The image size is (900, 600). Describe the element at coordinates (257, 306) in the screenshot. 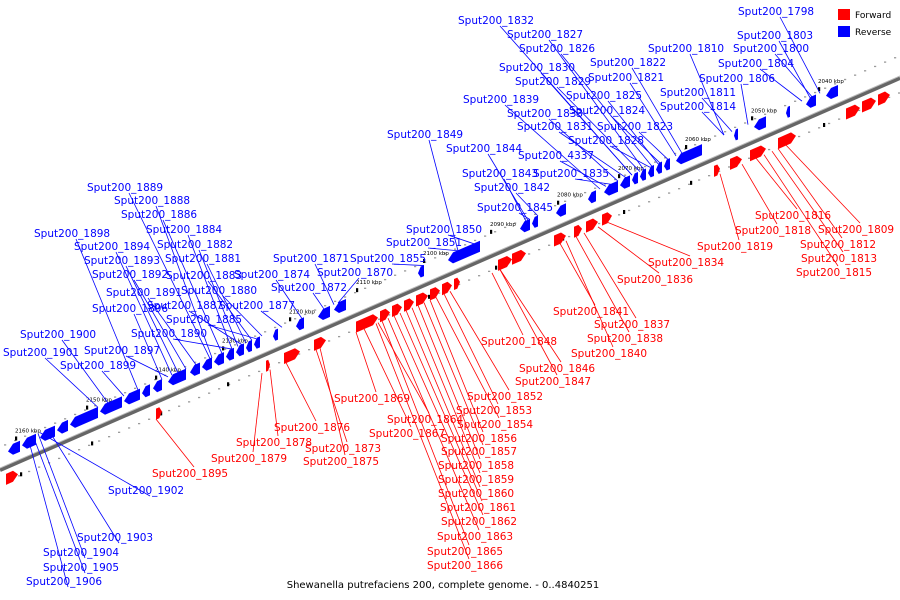

I see `reverse-gene-label: Sput200_1877` at that location.